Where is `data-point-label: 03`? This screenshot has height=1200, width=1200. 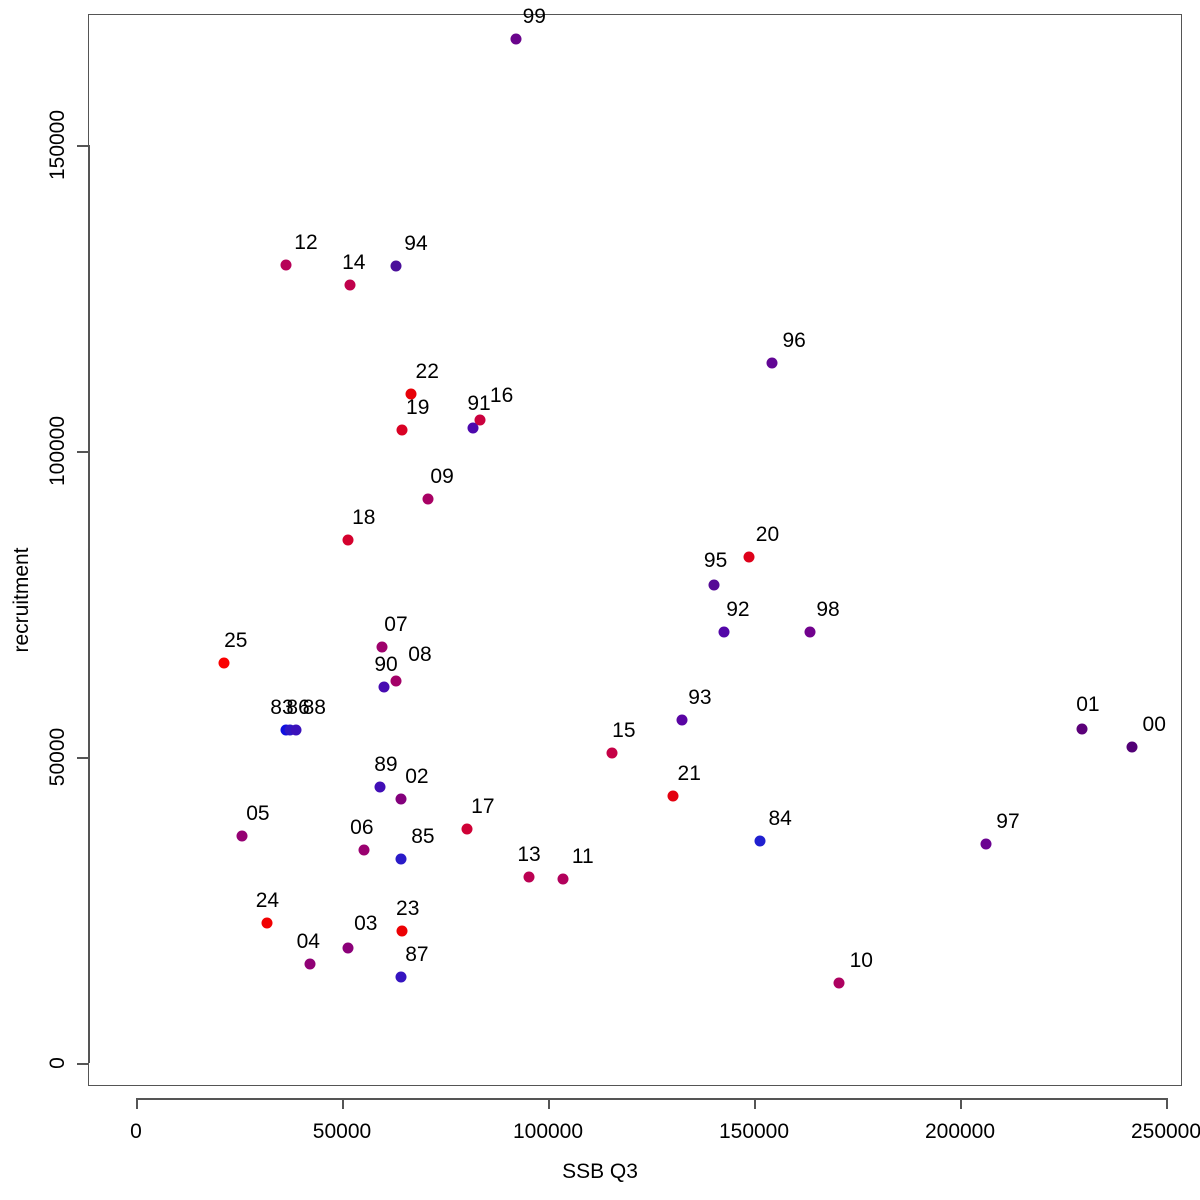
data-point-label: 03 is located at coordinates (366, 923).